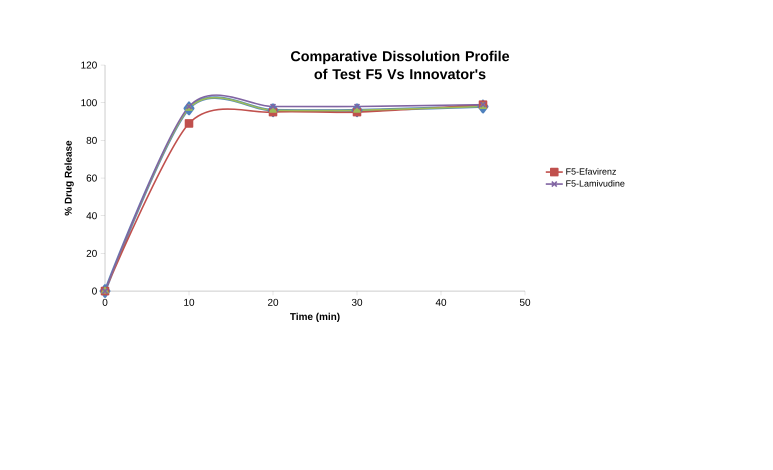 This screenshot has height=470, width=773. I want to click on chart-title: Comparative Dissolution Profile of Test F5 Vs Innovator's, so click(400, 65).